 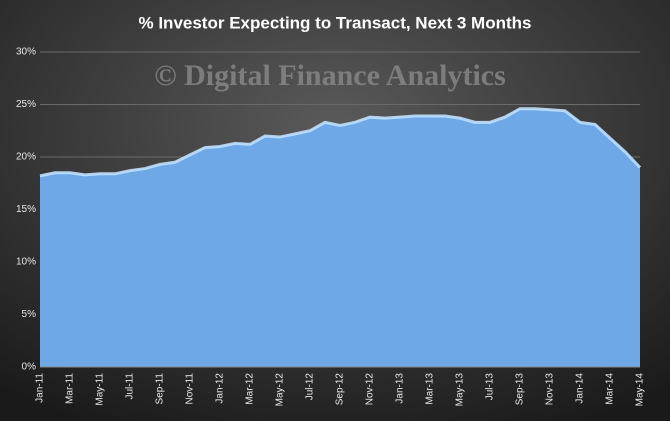 I want to click on y-tick-label: 20%, so click(x=26, y=157).